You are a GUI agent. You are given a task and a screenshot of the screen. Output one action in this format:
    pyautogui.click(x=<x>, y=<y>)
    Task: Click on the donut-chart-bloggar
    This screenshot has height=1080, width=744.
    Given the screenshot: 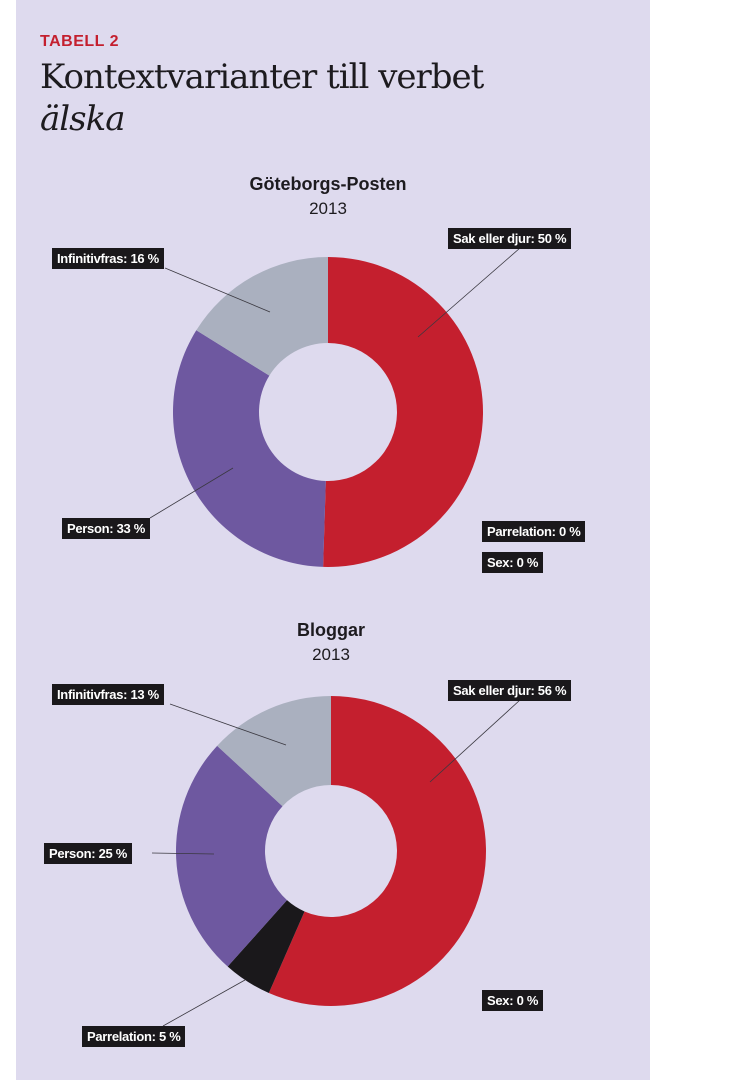 What is the action you would take?
    pyautogui.click(x=330, y=851)
    